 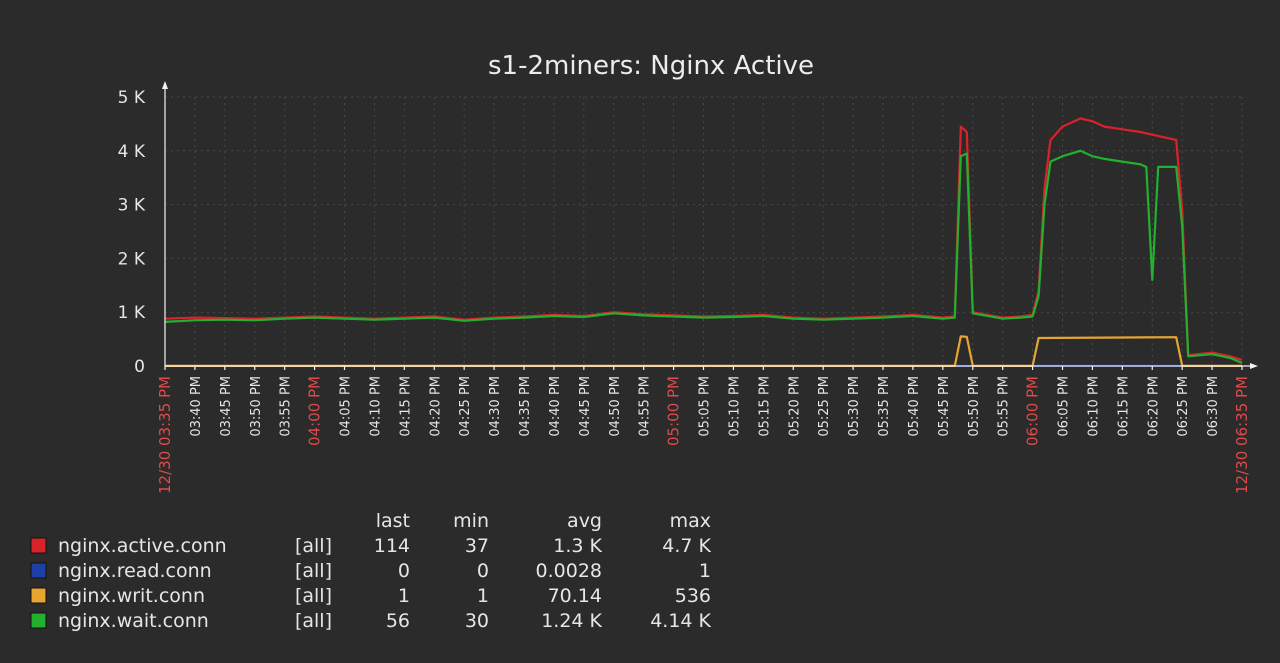 I want to click on y-tick-label: 0, so click(x=139, y=367).